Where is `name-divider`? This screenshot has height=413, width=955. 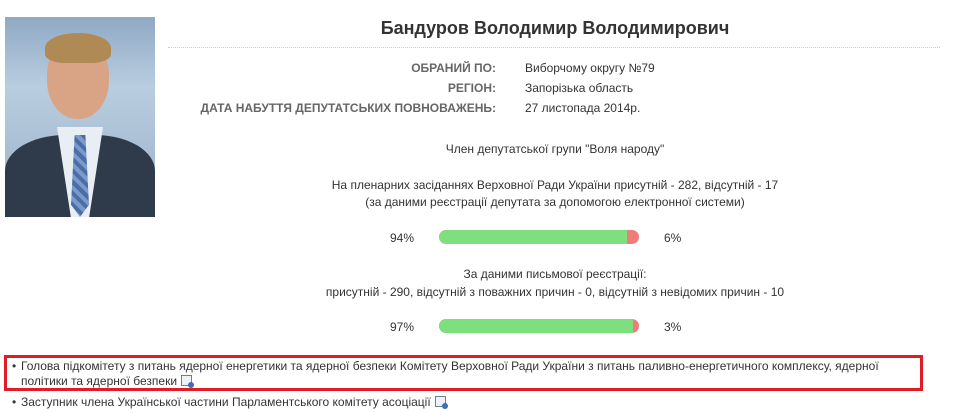 name-divider is located at coordinates (554, 47).